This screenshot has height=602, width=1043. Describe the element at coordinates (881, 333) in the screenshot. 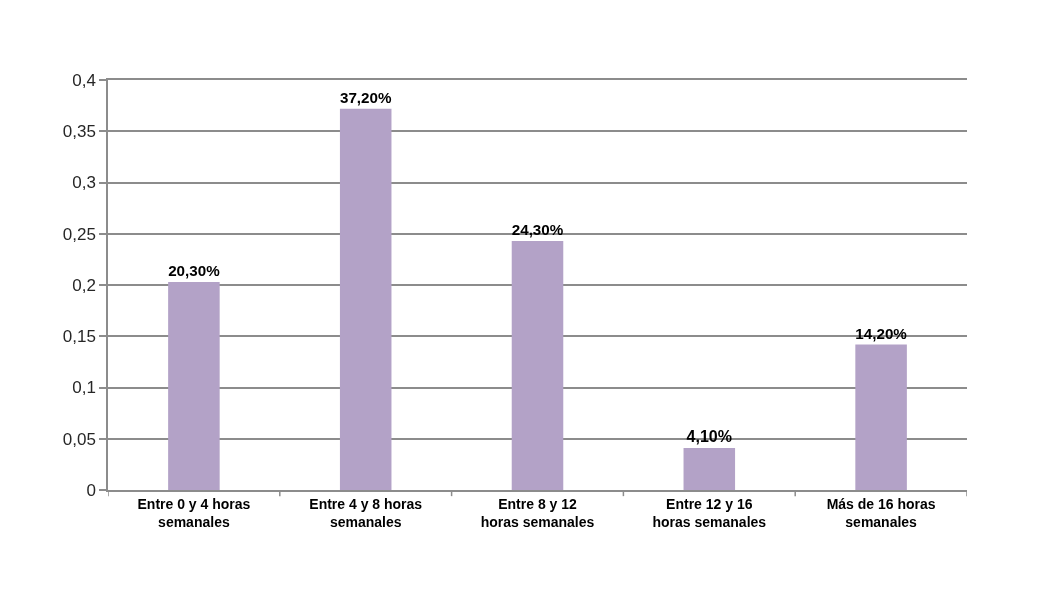

I see `data-label: 14,20%` at that location.